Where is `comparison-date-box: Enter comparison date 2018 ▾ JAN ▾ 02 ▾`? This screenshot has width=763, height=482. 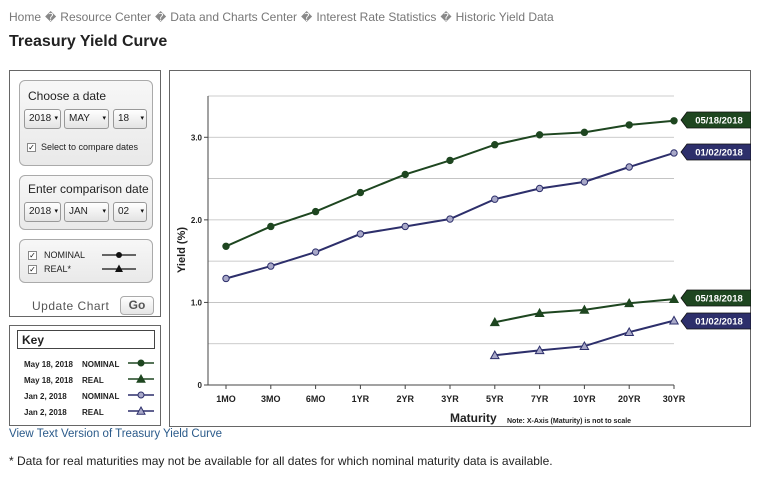
comparison-date-box: Enter comparison date 2018 ▾ JAN ▾ 02 ▾ is located at coordinates (86, 202).